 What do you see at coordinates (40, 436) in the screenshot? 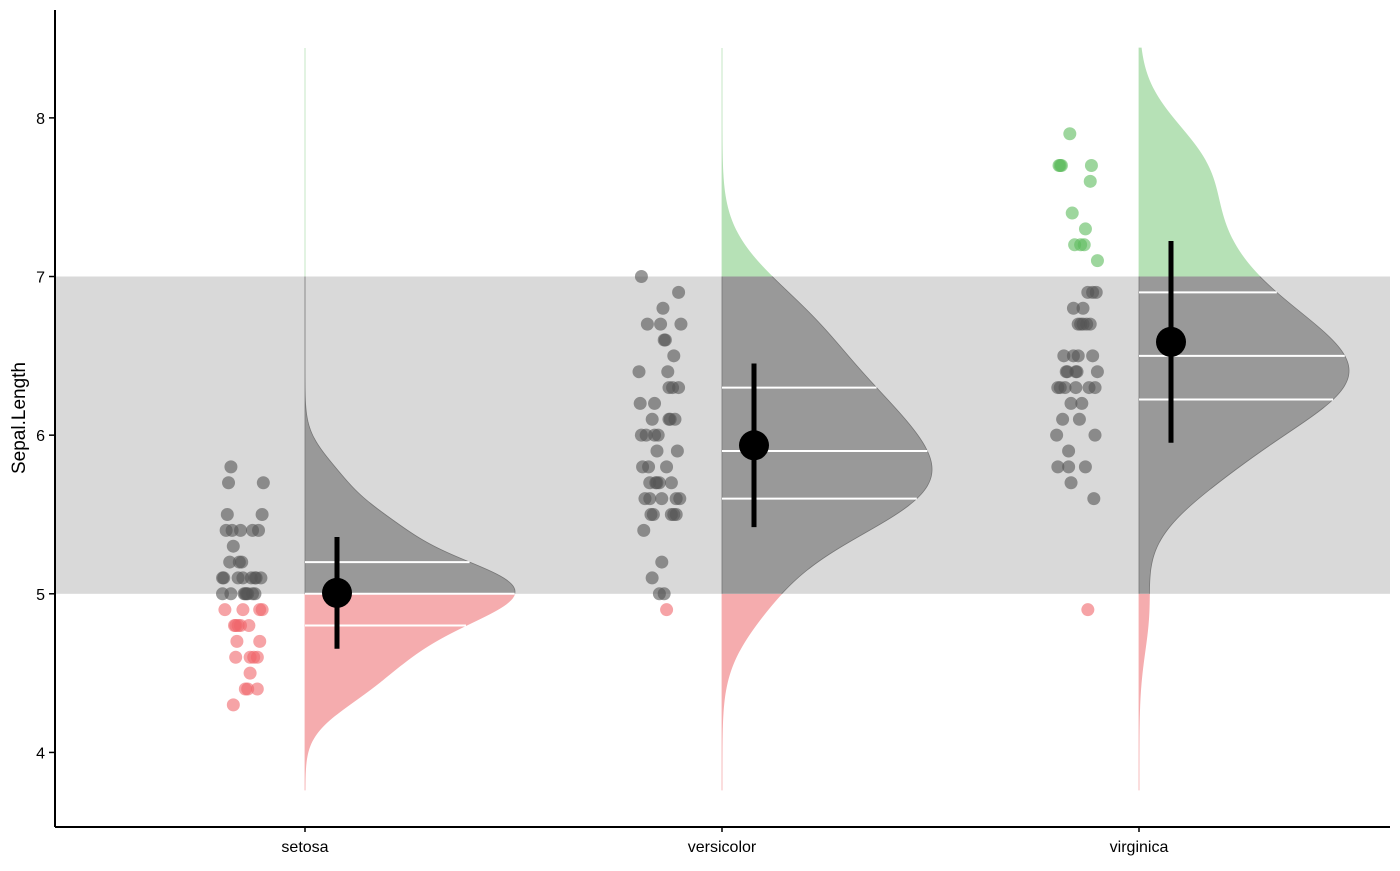
I see `y-tick-label: 6` at bounding box center [40, 436].